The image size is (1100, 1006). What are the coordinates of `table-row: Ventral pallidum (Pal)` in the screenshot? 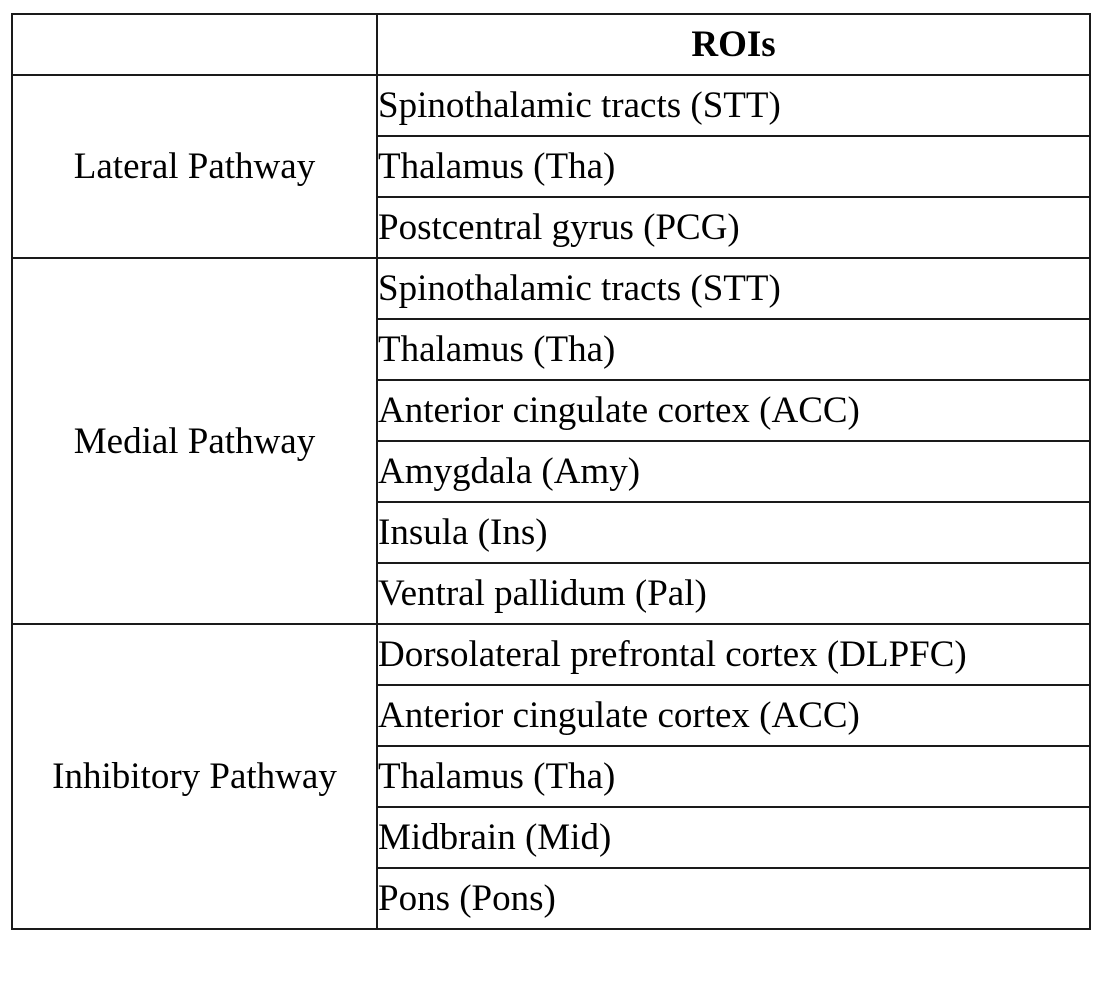 It's located at (551, 593).